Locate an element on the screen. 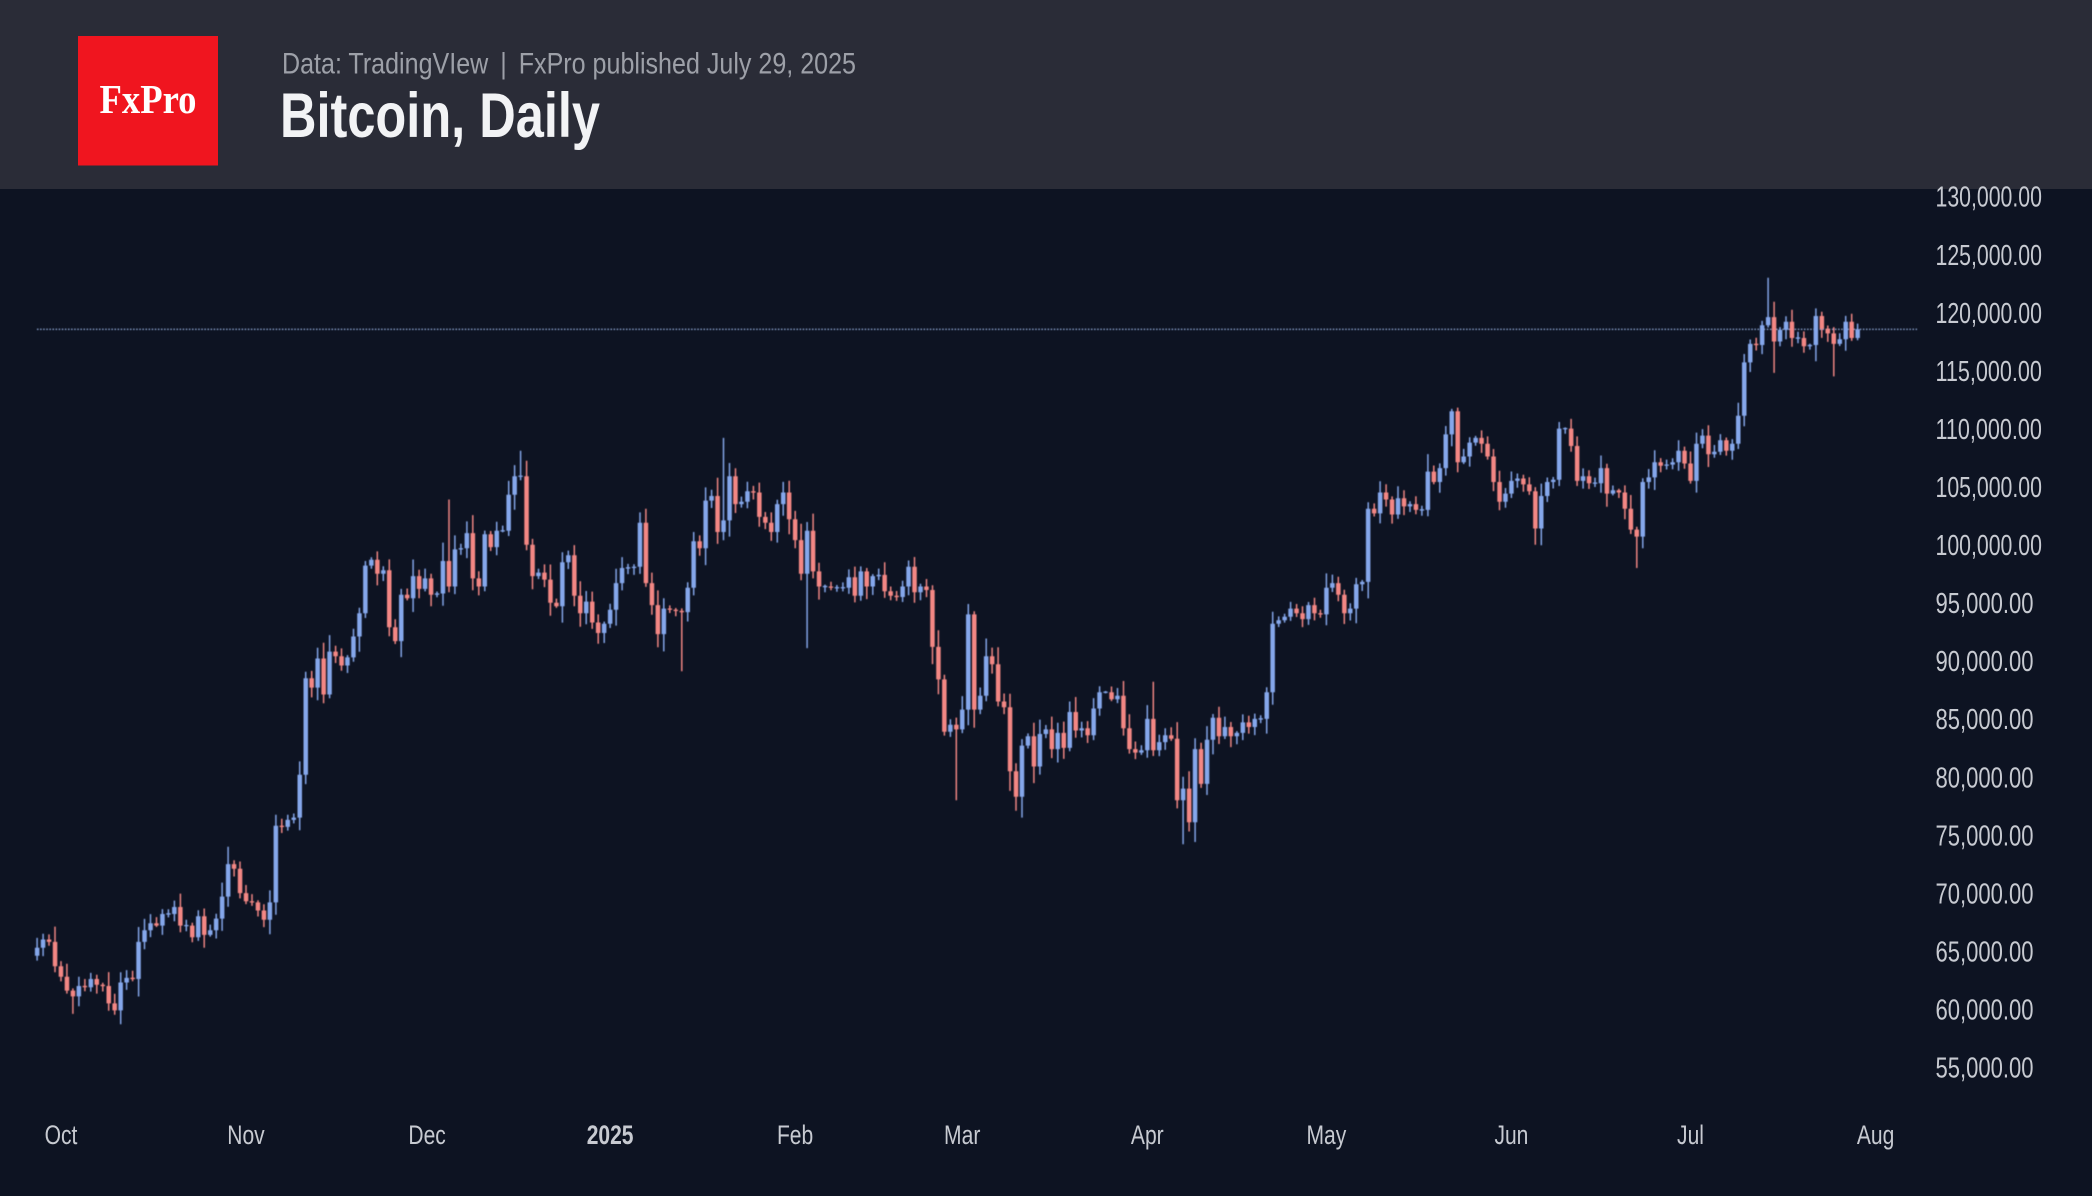 This screenshot has width=2092, height=1196. svg-text: 120,000.00 is located at coordinates (1989, 314).